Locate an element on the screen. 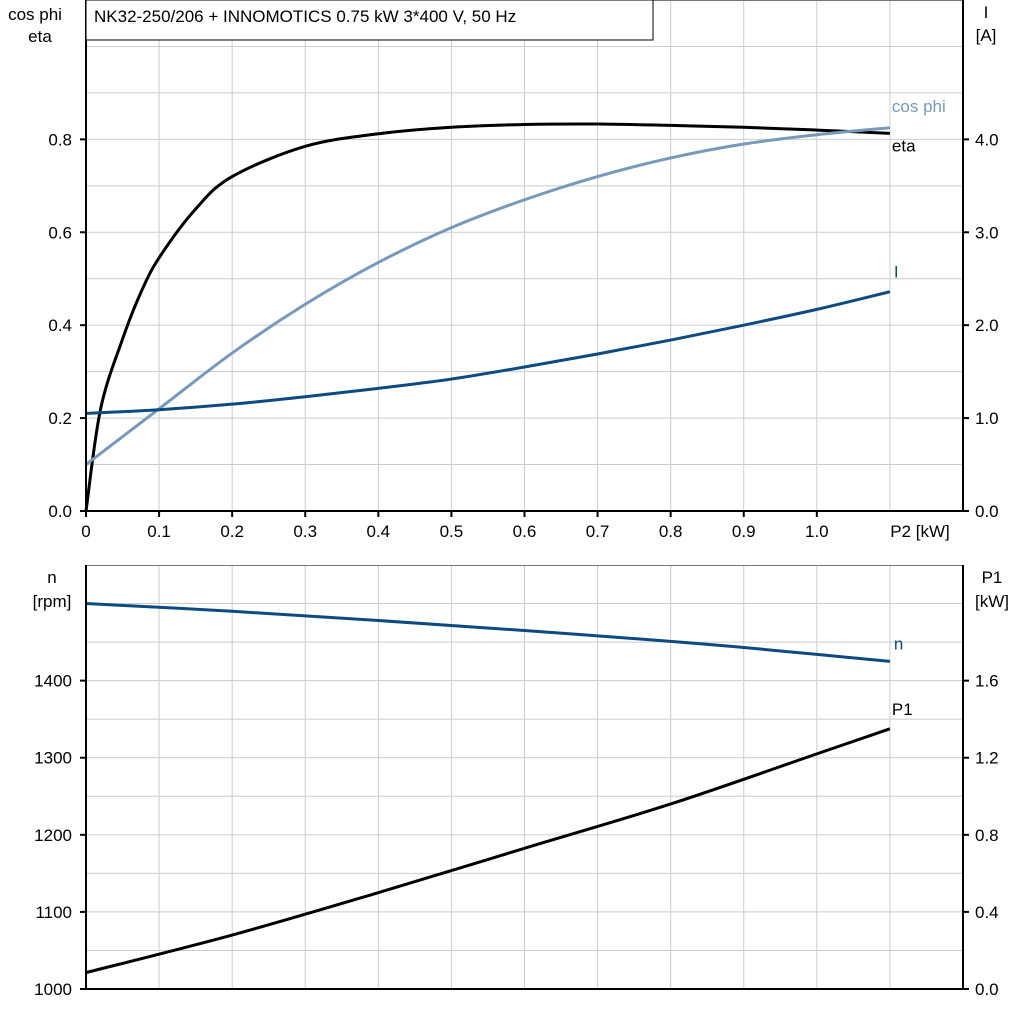 The height and width of the screenshot is (1024, 1024). right-tick-label: 1.6 is located at coordinates (987, 681).